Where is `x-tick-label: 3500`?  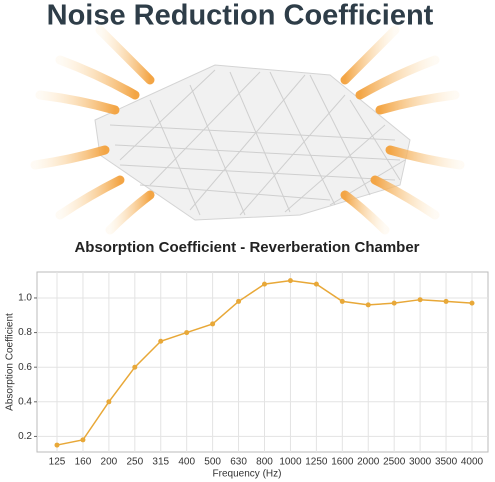
x-tick-label: 3500 is located at coordinates (446, 462).